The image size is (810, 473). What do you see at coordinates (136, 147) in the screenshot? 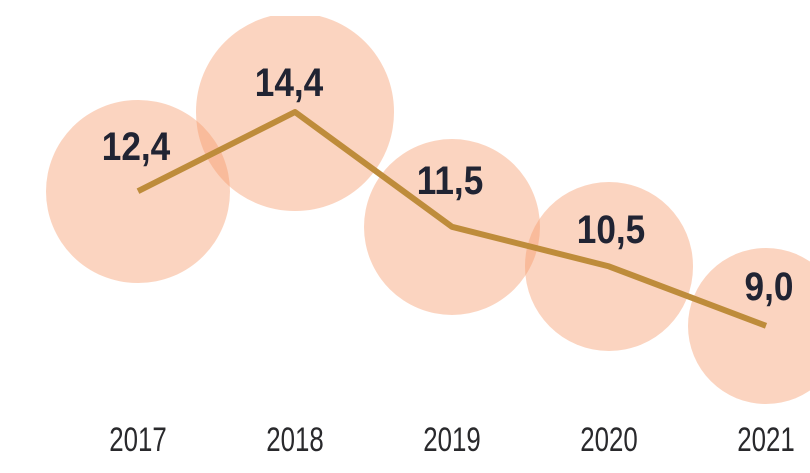
I see `value-label-2017: 12,4` at bounding box center [136, 147].